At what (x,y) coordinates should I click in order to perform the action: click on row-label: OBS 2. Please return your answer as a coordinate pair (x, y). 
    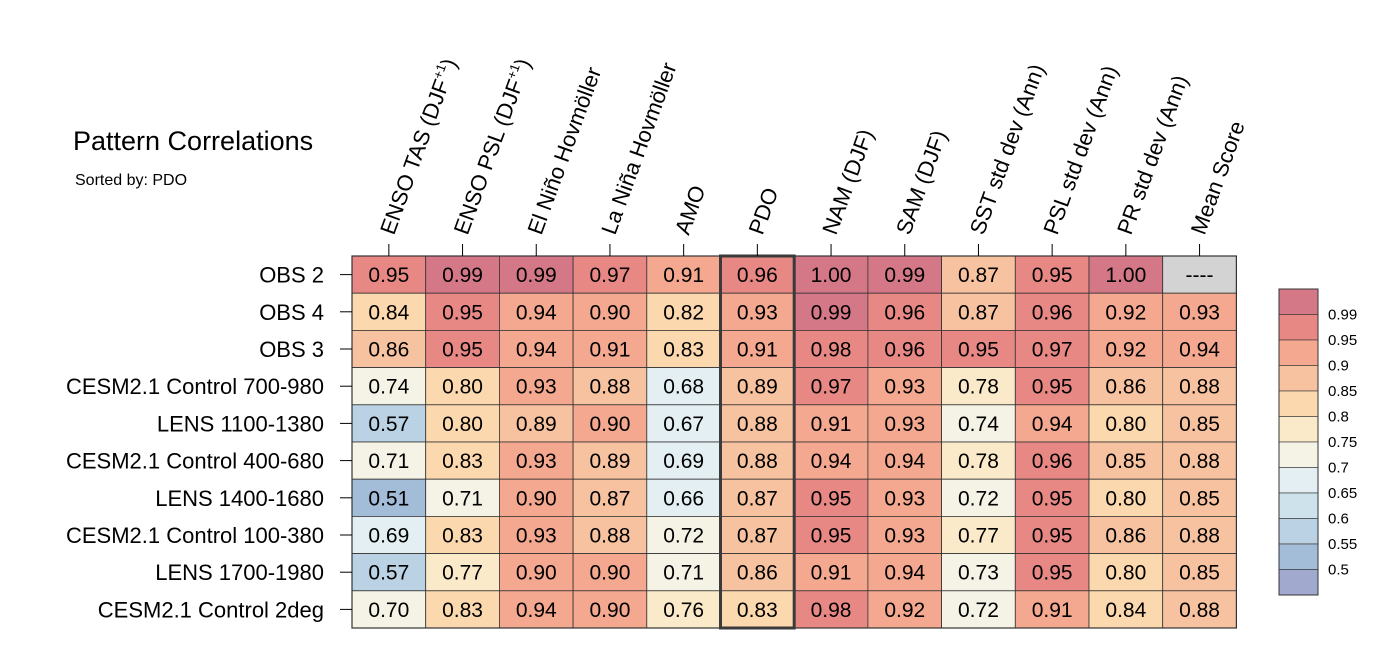
    Looking at the image, I should click on (291, 275).